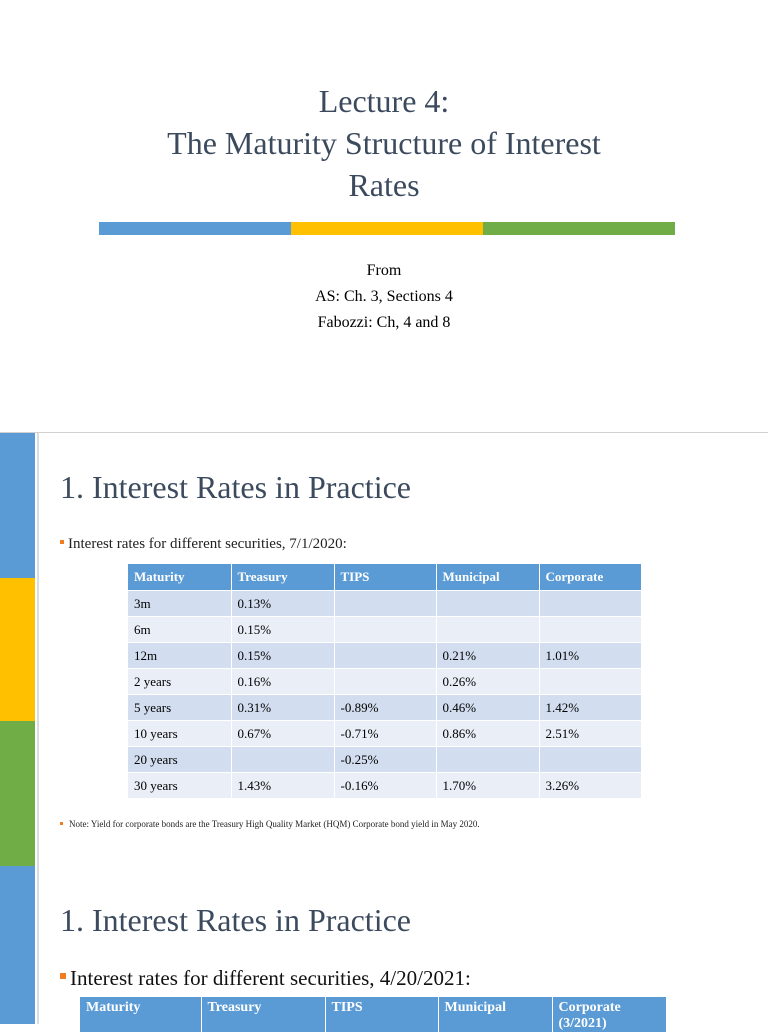 The height and width of the screenshot is (1032, 768). Describe the element at coordinates (590, 785) in the screenshot. I see `cell: 3.26%` at that location.